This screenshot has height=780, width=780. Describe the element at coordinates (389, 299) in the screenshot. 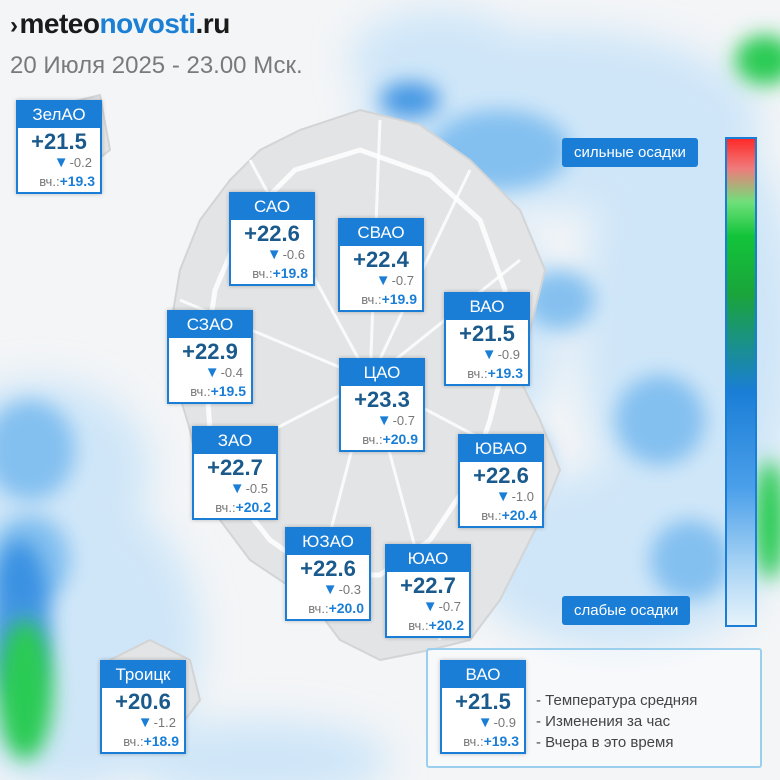

I see `district-yesterday: вч.:+19.9` at that location.